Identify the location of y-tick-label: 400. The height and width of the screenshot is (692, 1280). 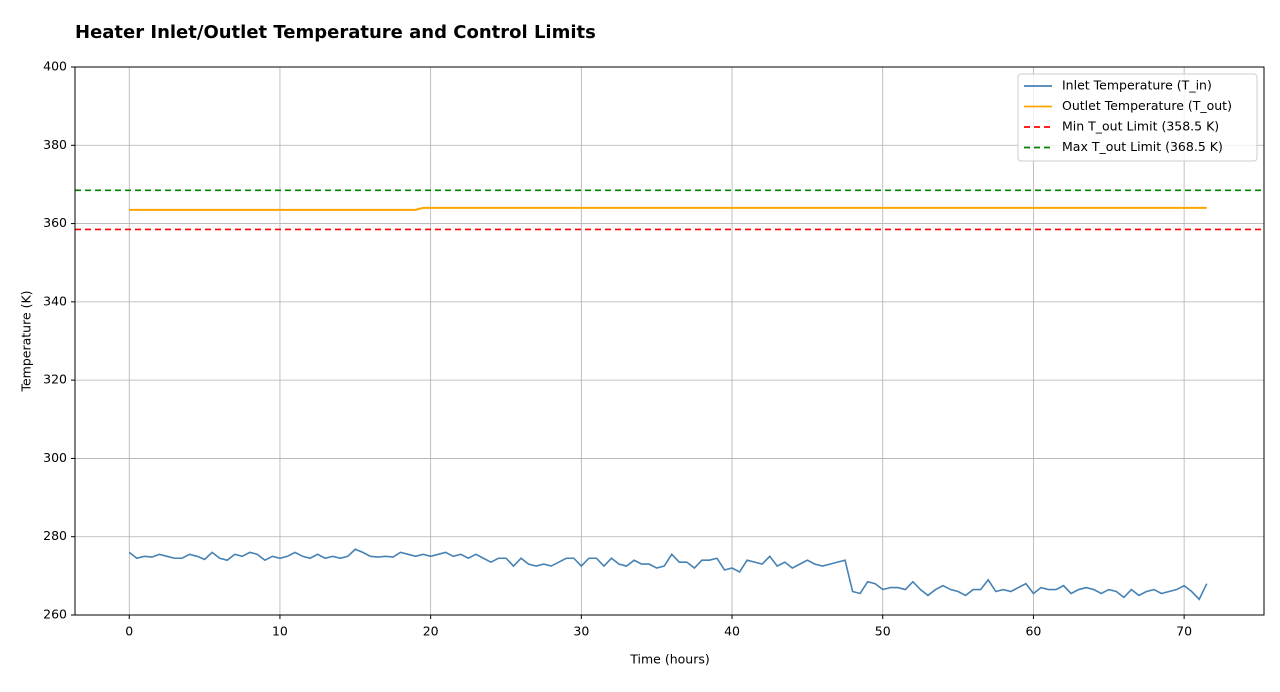
(55, 66).